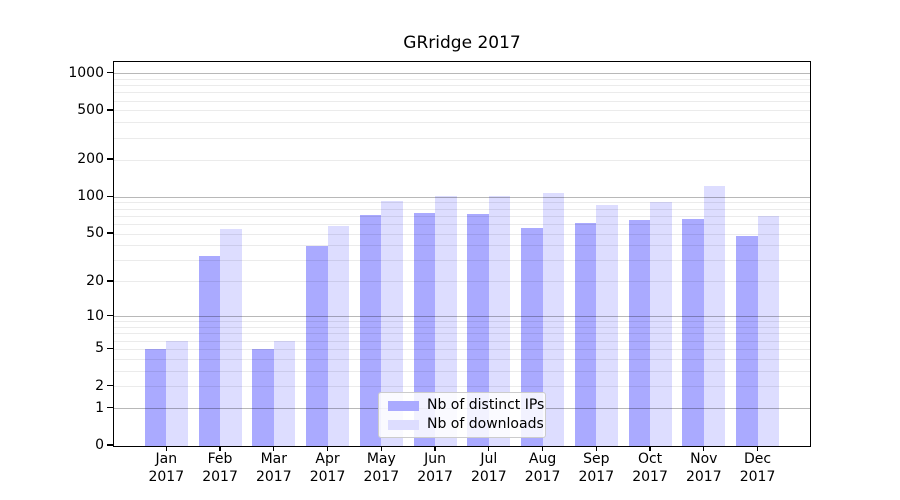 The image size is (900, 500). I want to click on x-tick-month-mar: Mar, so click(273, 459).